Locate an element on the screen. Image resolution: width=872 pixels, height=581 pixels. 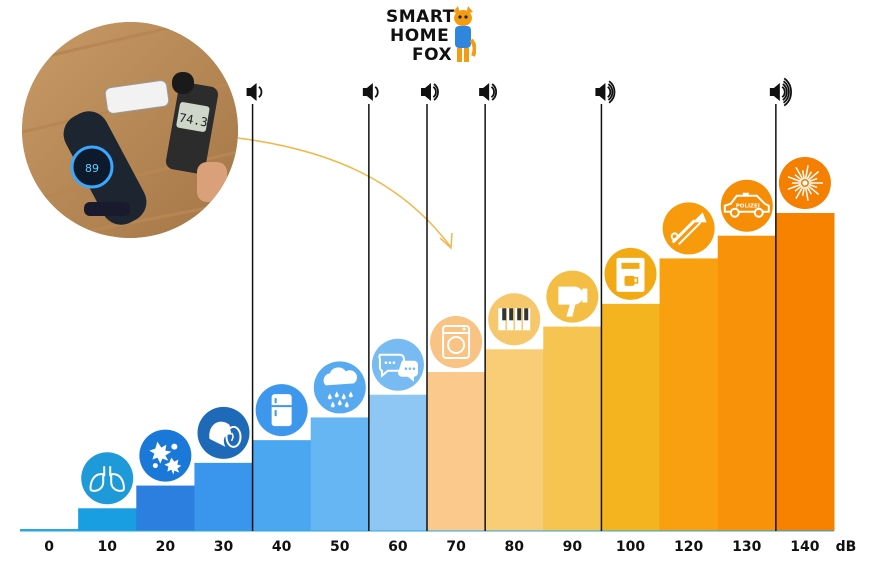
brand-logo: SMART HOME FOX is located at coordinates (432, 38).